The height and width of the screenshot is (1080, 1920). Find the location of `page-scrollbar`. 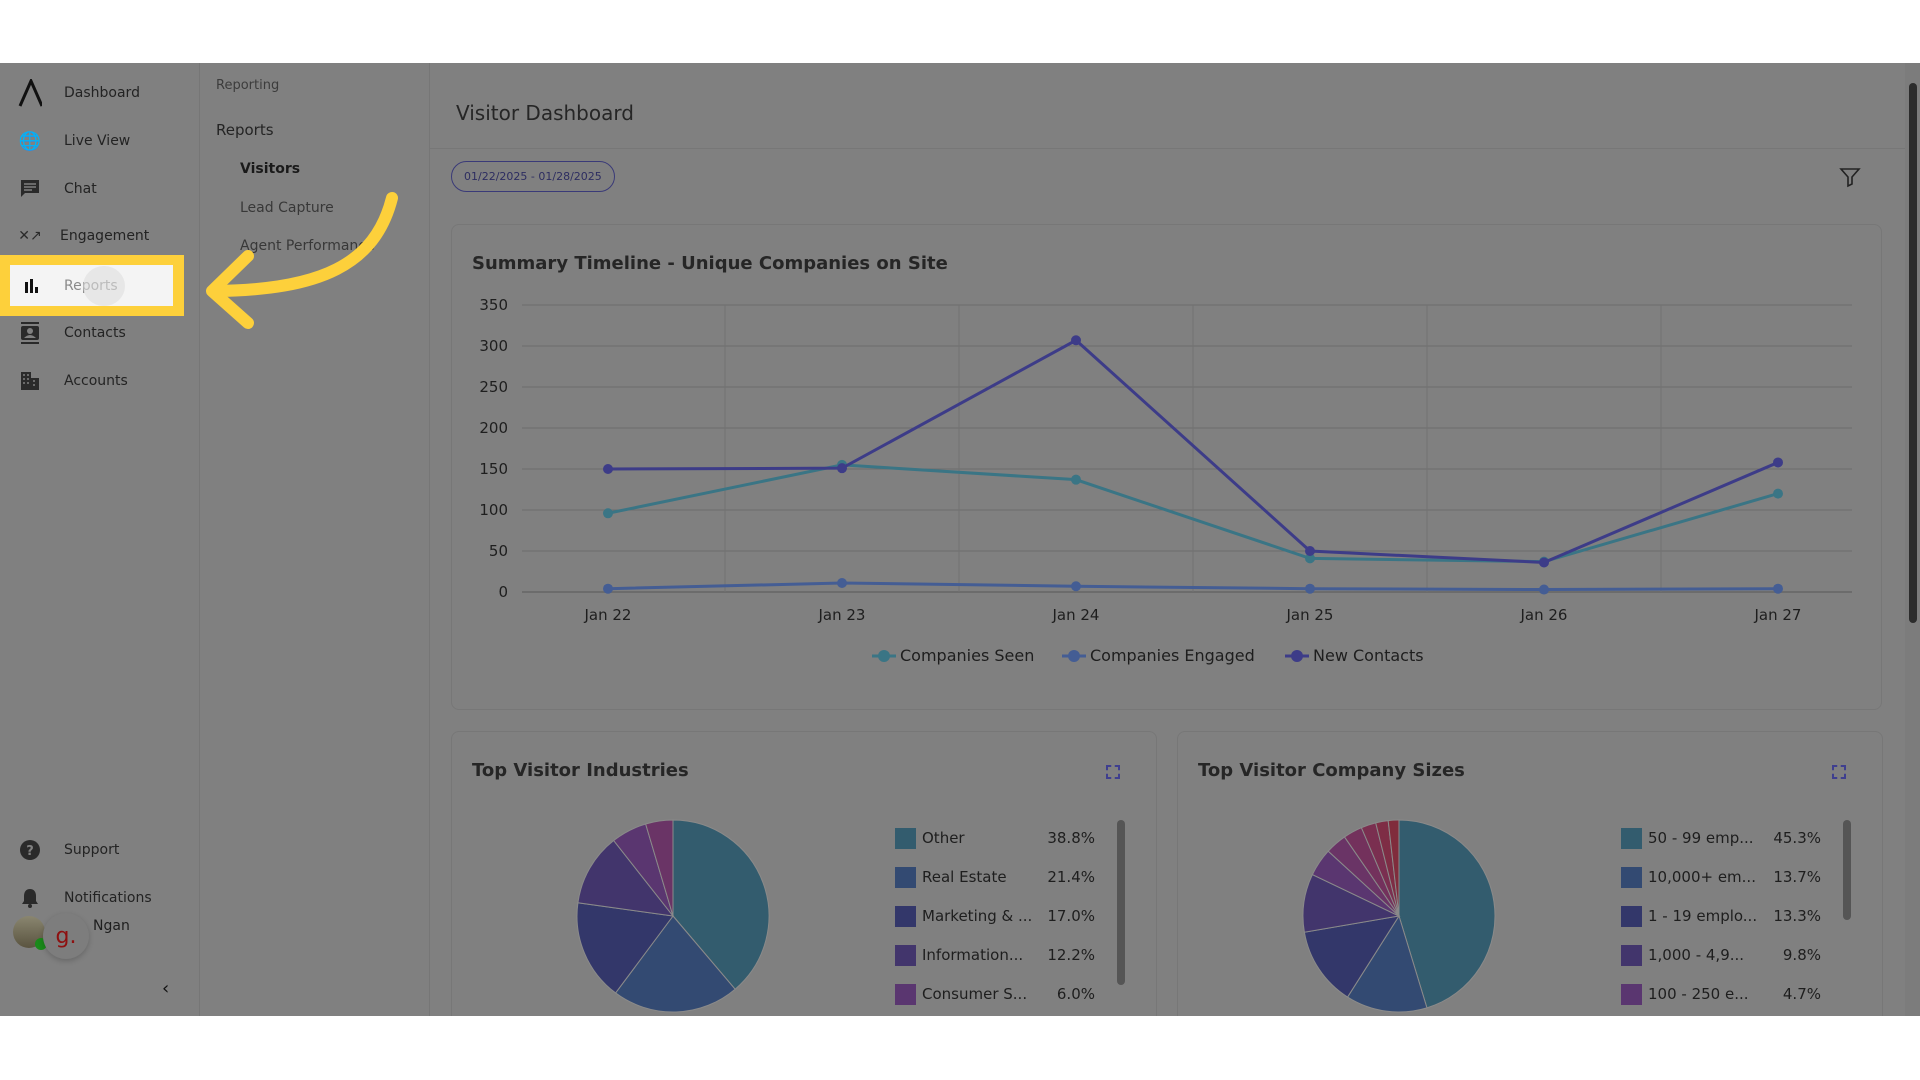

page-scrollbar is located at coordinates (1912, 539).